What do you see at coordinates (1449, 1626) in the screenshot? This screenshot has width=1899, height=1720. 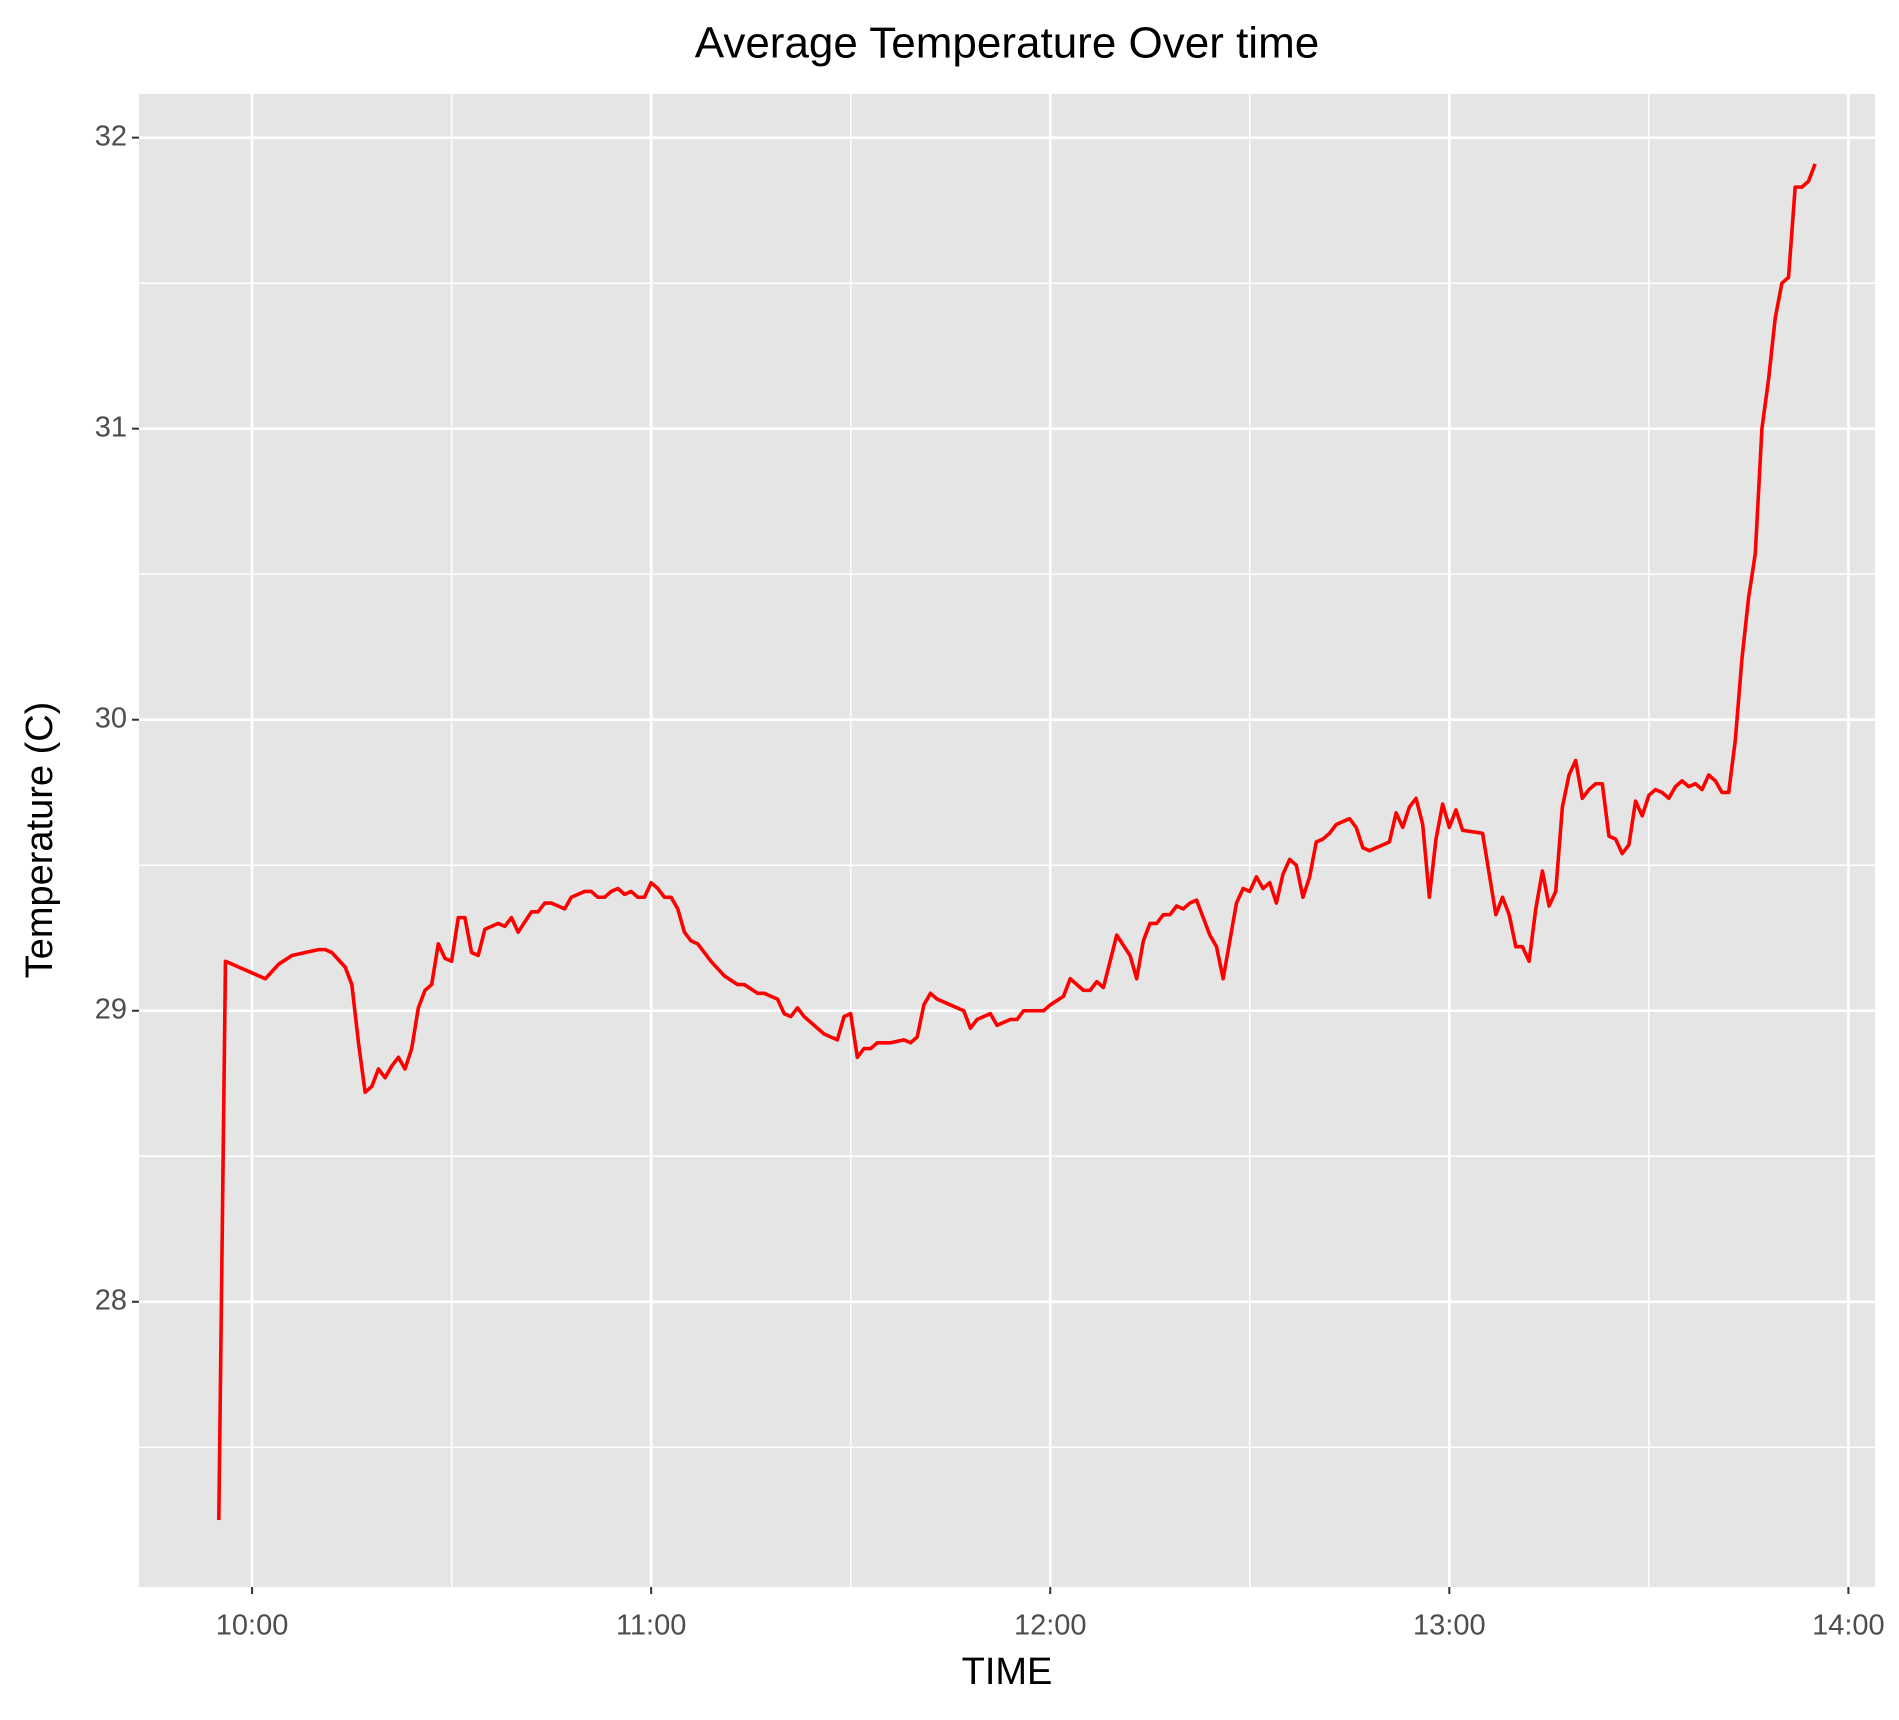 I see `x-tick-label: 13:00` at bounding box center [1449, 1626].